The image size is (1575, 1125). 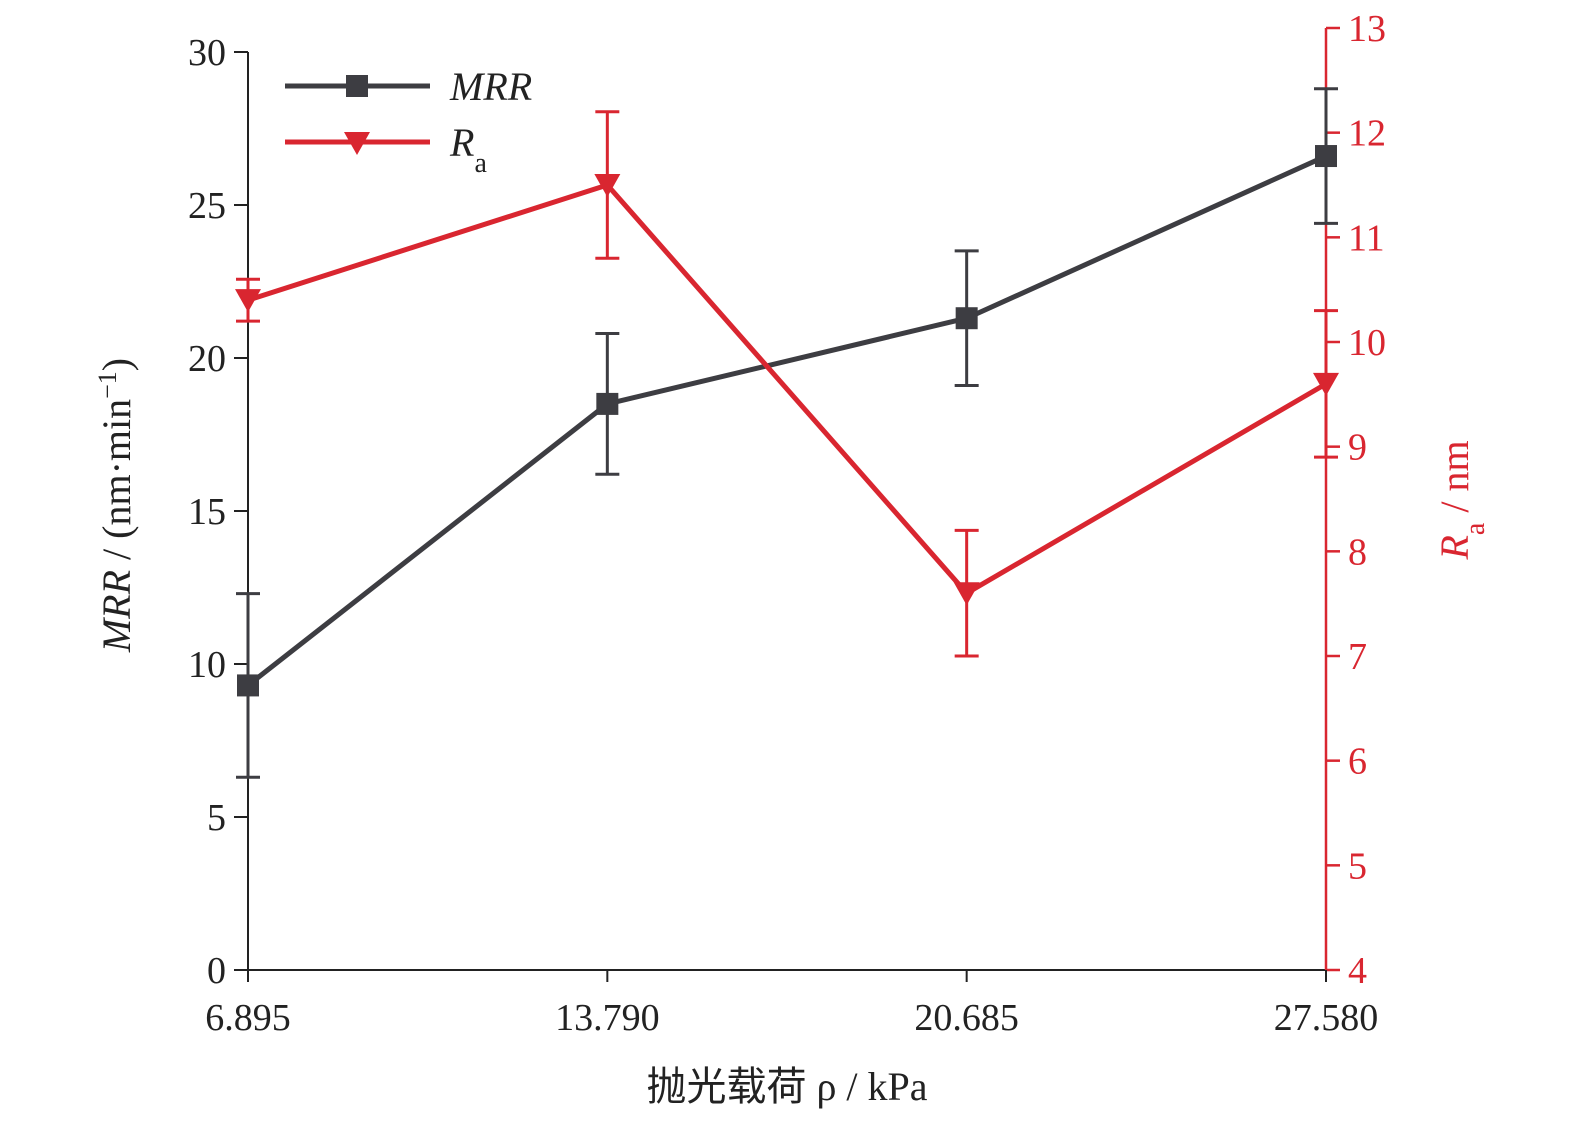 What do you see at coordinates (1357, 971) in the screenshot?
I see `y-right-tick-label: 4` at bounding box center [1357, 971].